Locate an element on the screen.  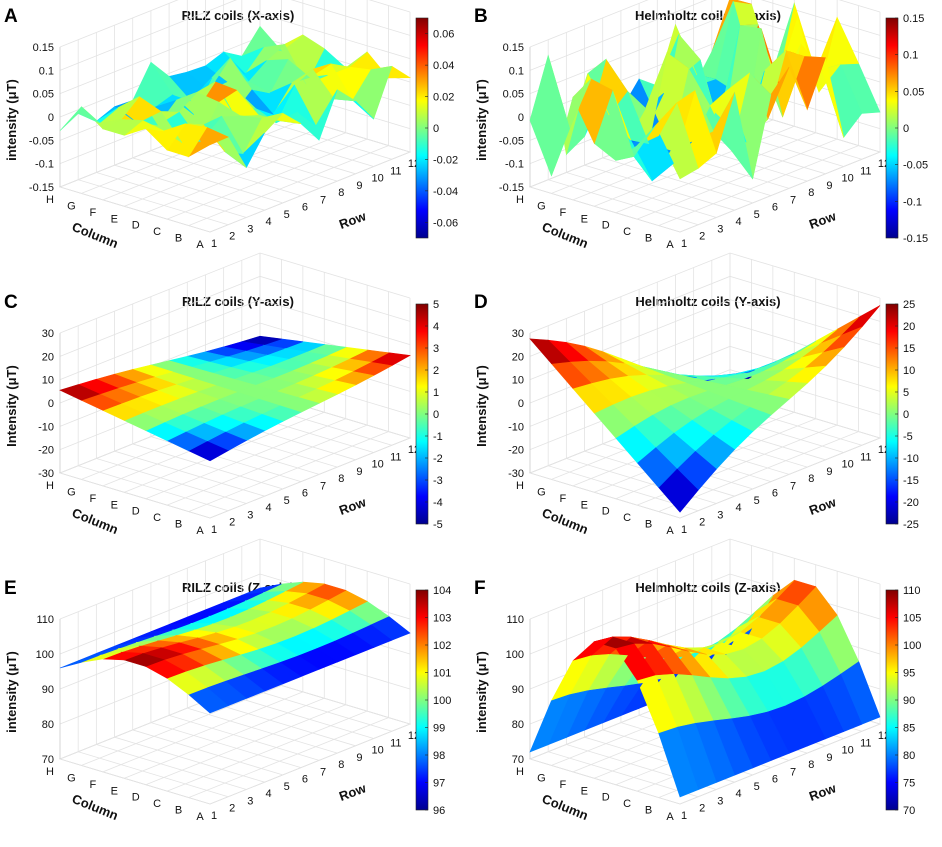
colorbar-tick-label: 5 is located at coordinates (906, 393).